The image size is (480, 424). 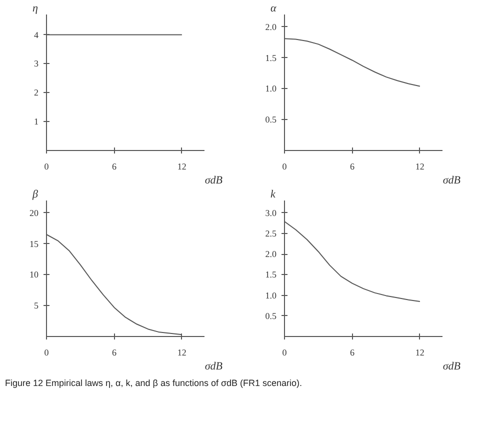 What do you see at coordinates (34, 275) in the screenshot?
I see `y-tick-label: 10` at bounding box center [34, 275].